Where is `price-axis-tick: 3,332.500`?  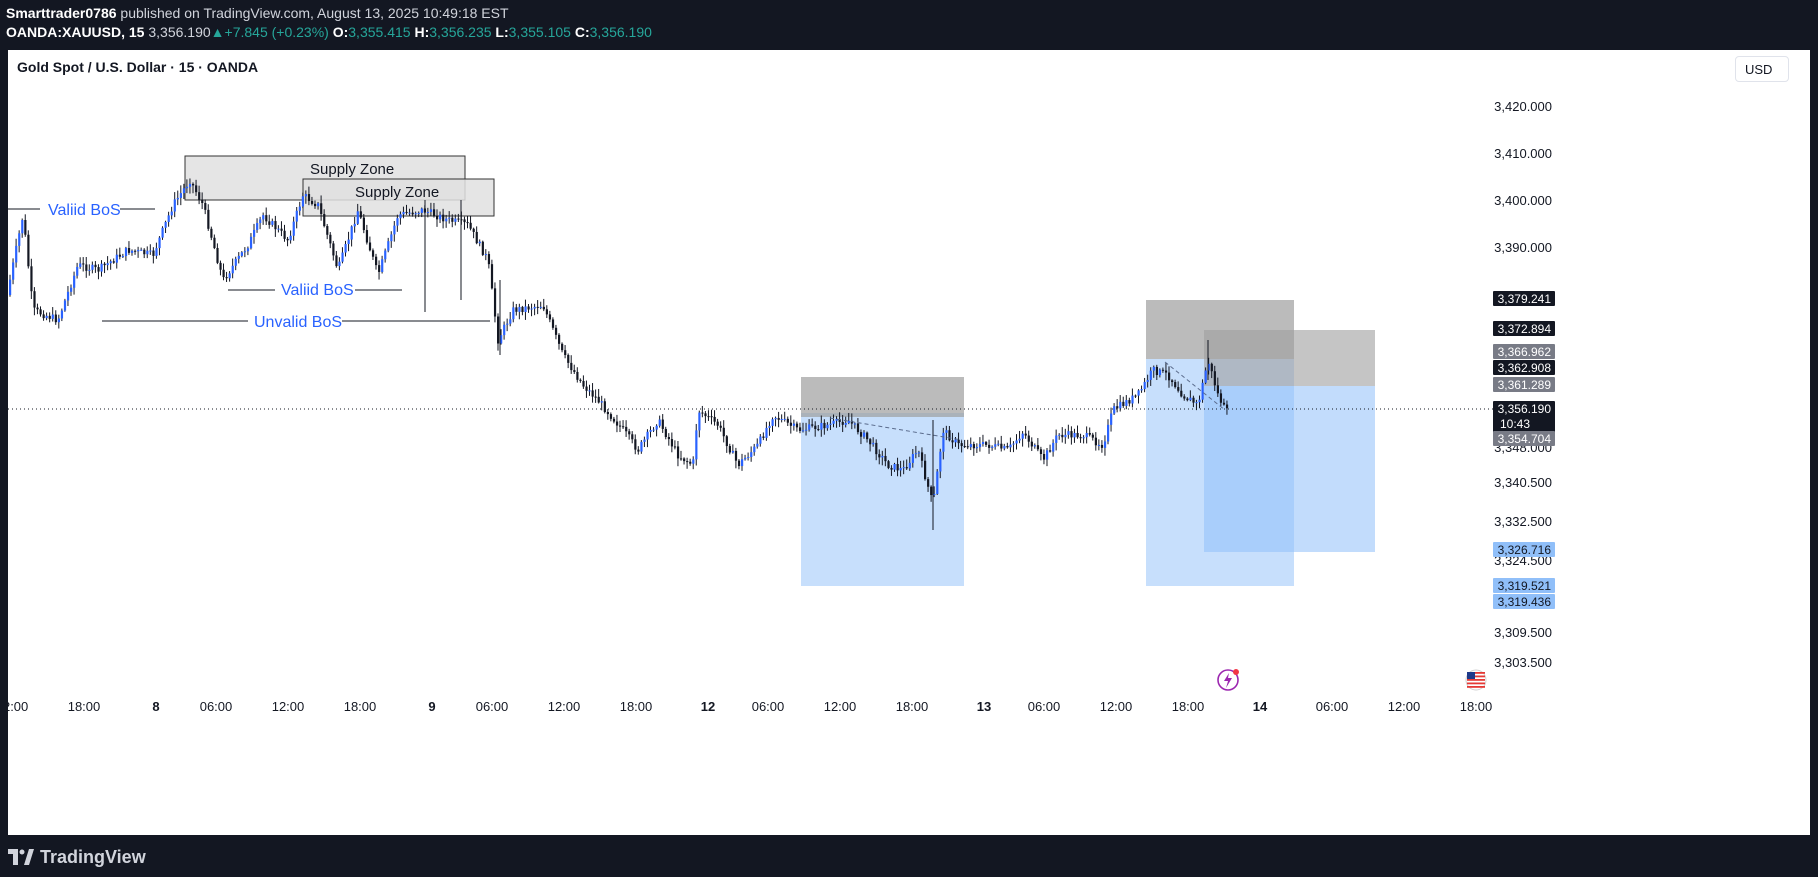
price-axis-tick: 3,332.500 is located at coordinates (1523, 521).